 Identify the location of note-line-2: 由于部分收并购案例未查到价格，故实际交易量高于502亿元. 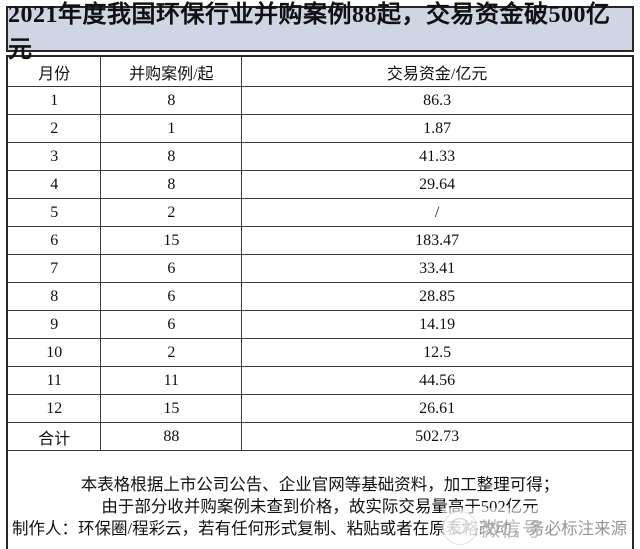
(320, 506).